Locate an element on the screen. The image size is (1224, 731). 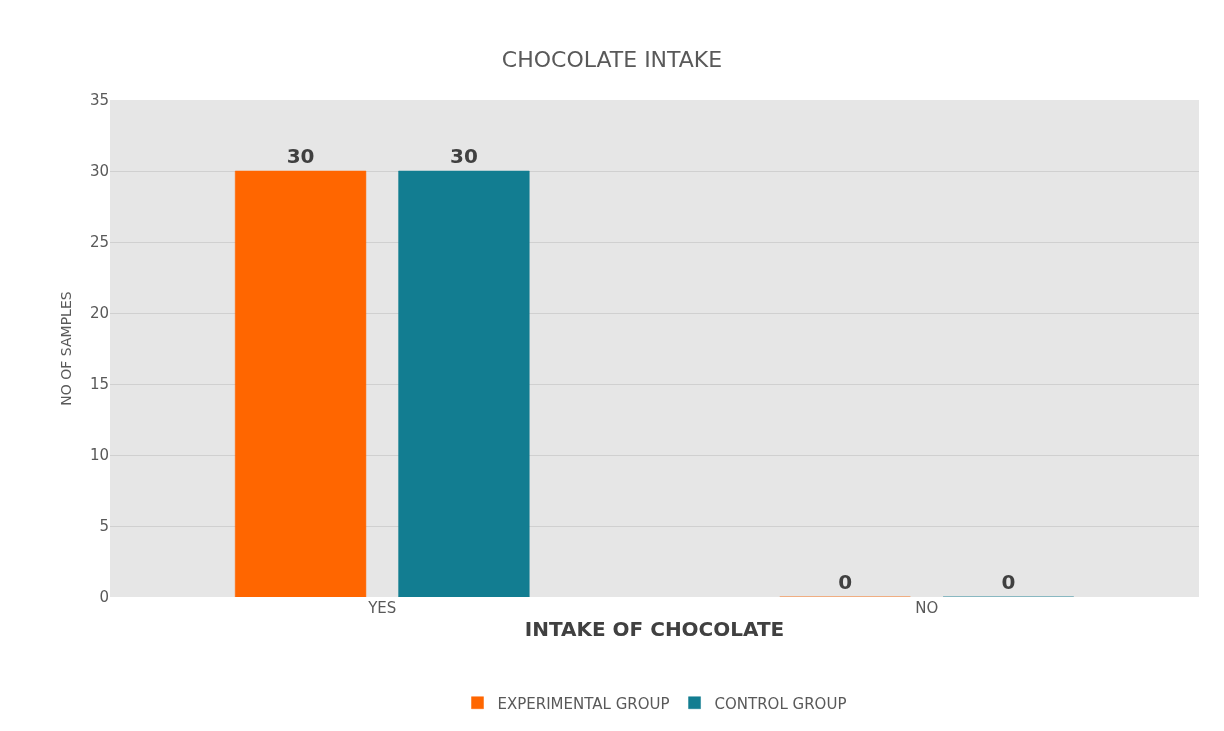
y-tick-label: 15 is located at coordinates (99, 384).